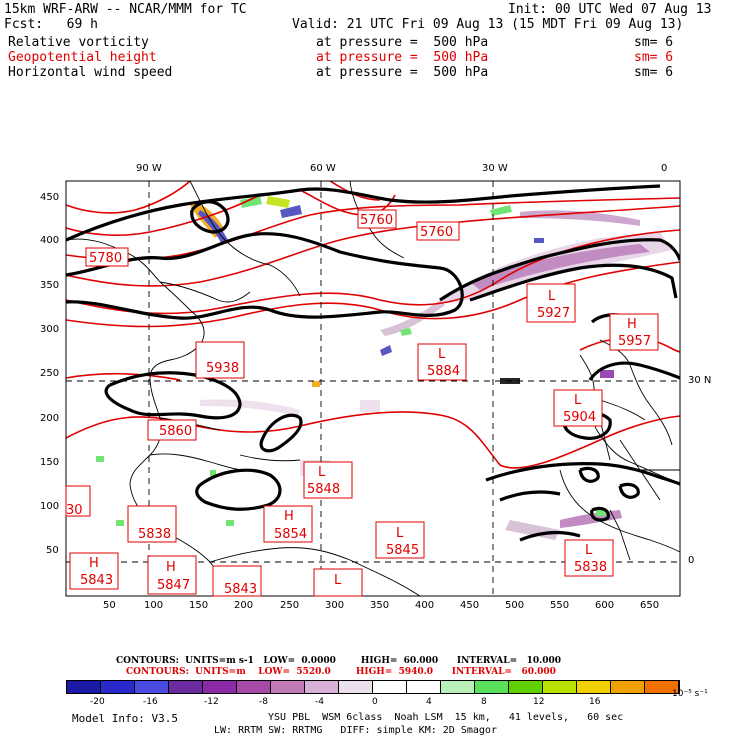 The width and height of the screenshot is (740, 740). I want to click on svg-text: 5927, so click(553, 313).